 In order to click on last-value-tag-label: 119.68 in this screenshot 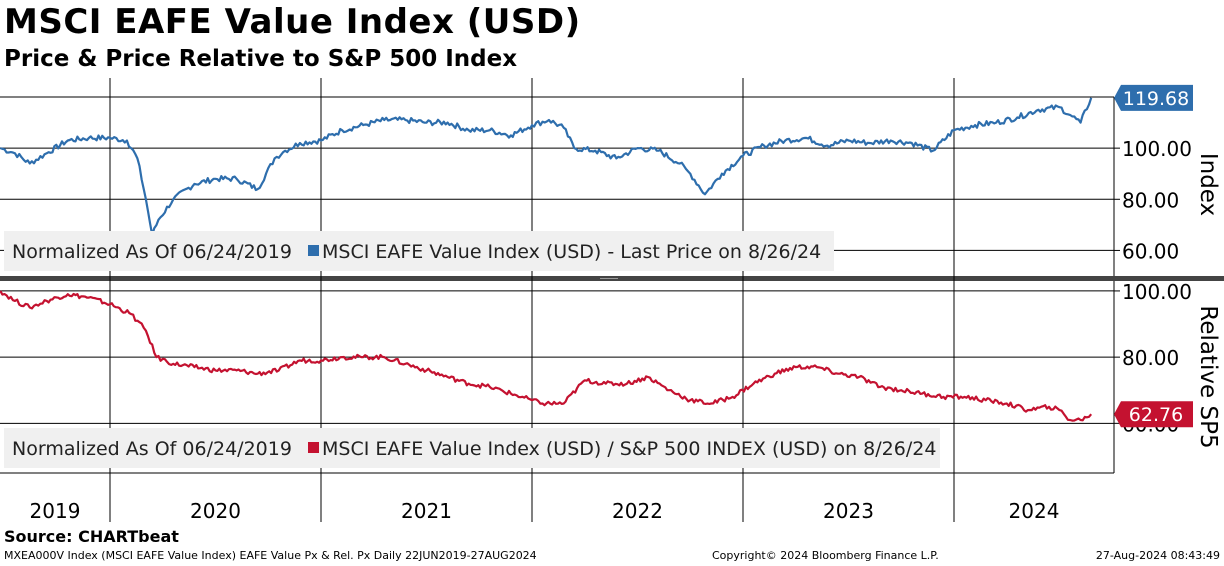, I will do `click(1156, 99)`.